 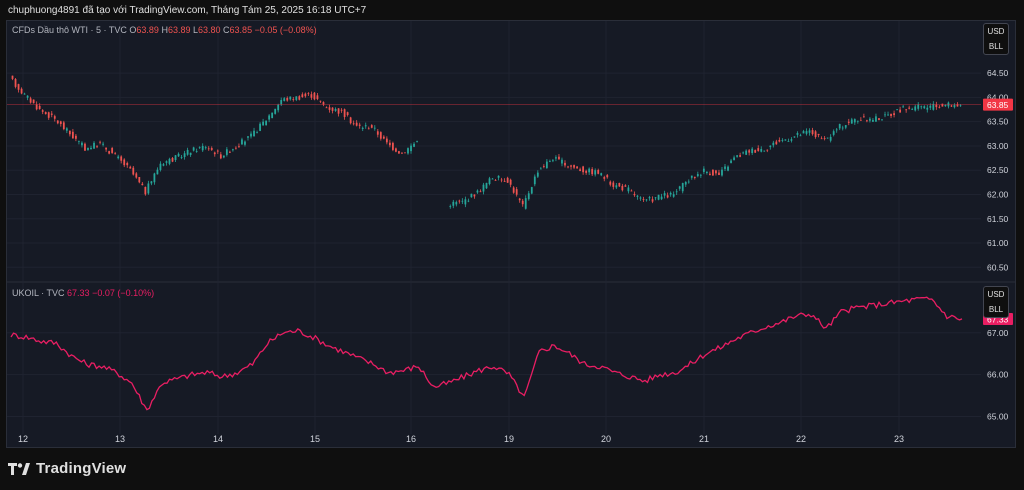 I want to click on currency-unit-bottom: USD BLL, so click(x=996, y=302).